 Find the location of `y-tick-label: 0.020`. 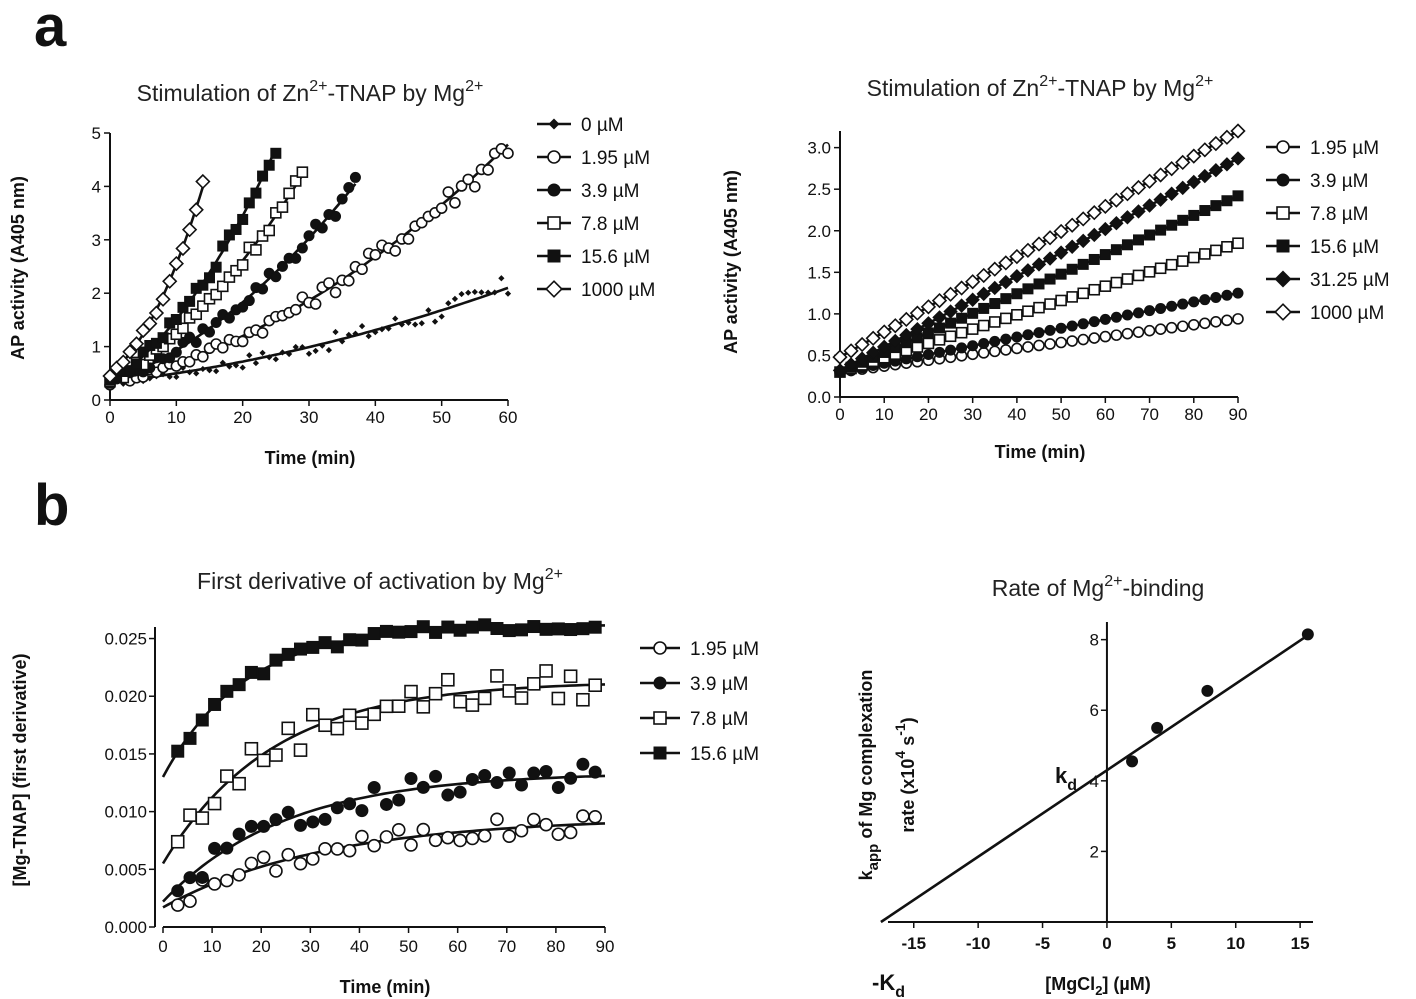

y-tick-label: 0.020 is located at coordinates (125, 696).